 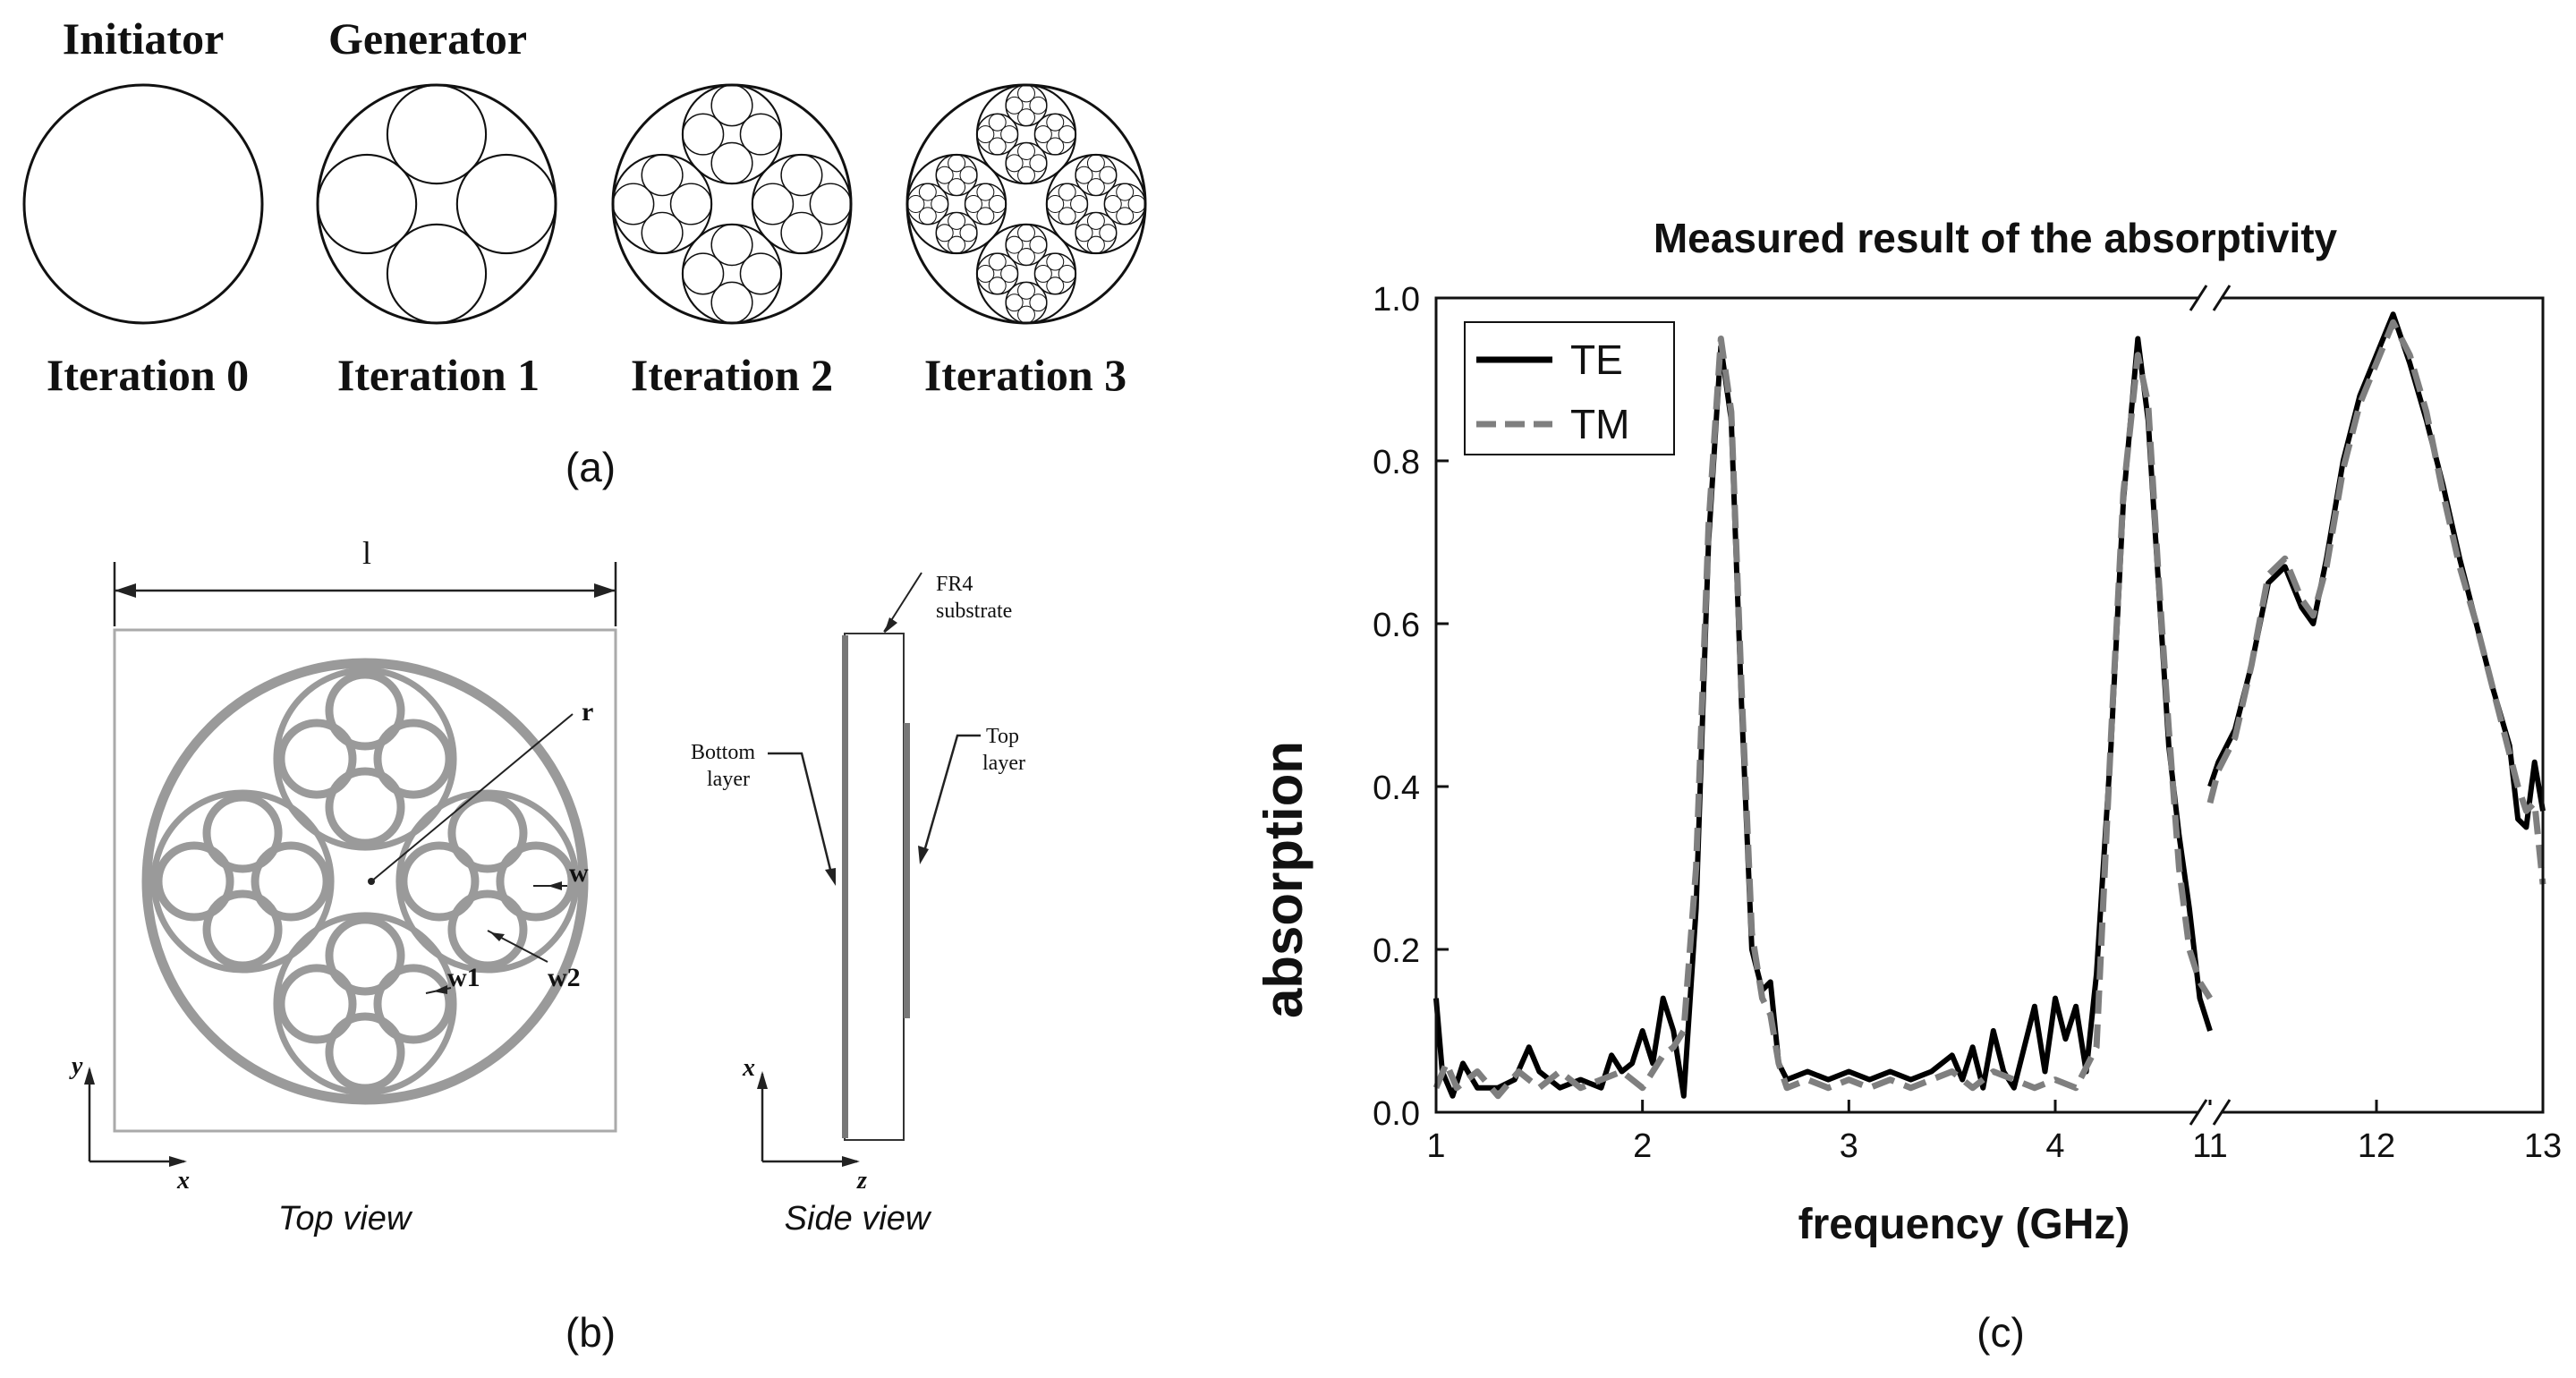 What do you see at coordinates (723, 753) in the screenshot?
I see `bottom-layer-label-1: Bottom` at bounding box center [723, 753].